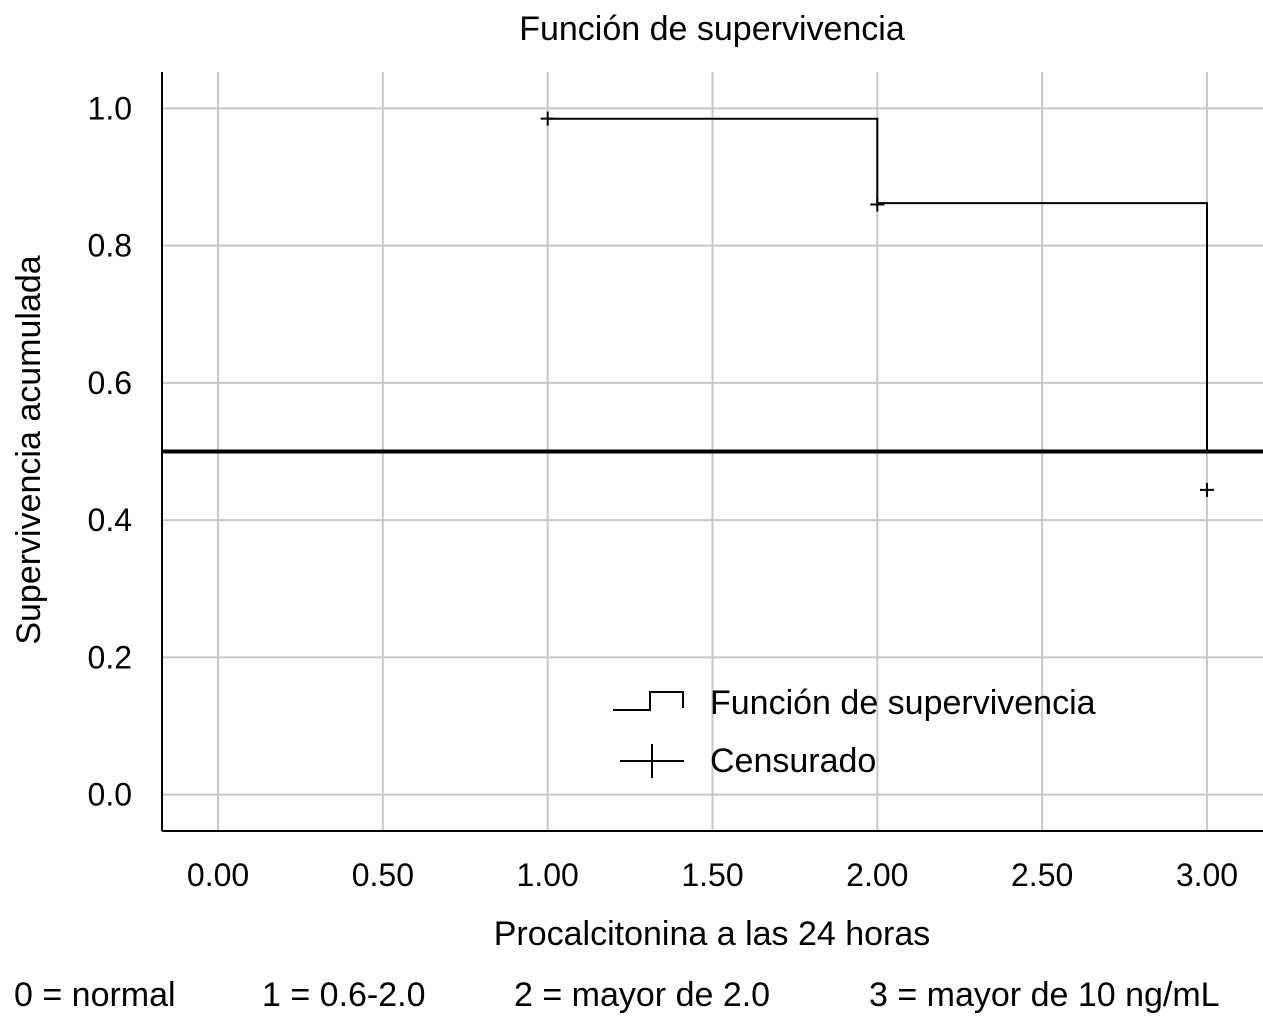 This screenshot has height=1024, width=1263. What do you see at coordinates (110, 657) in the screenshot?
I see `y-tick-label: 0.2` at bounding box center [110, 657].